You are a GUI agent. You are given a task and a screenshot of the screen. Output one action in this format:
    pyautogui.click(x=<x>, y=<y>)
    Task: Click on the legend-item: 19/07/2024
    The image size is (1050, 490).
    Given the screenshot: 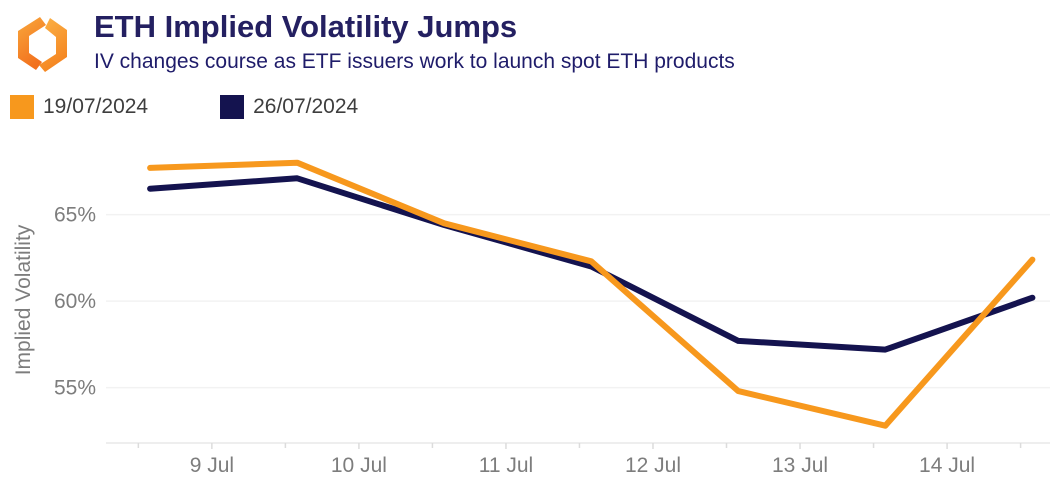 What is the action you would take?
    pyautogui.click(x=79, y=107)
    